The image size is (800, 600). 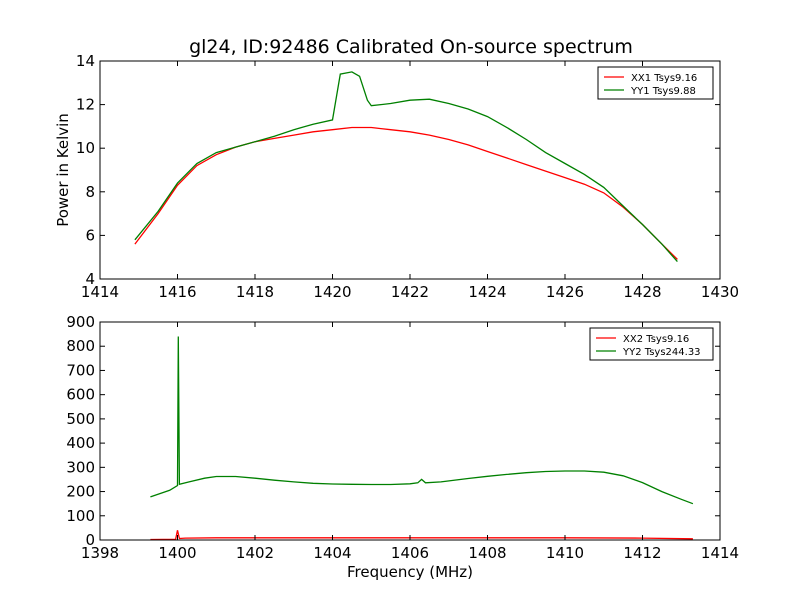 What do you see at coordinates (80, 395) in the screenshot?
I see `y-tick-label: 600` at bounding box center [80, 395].